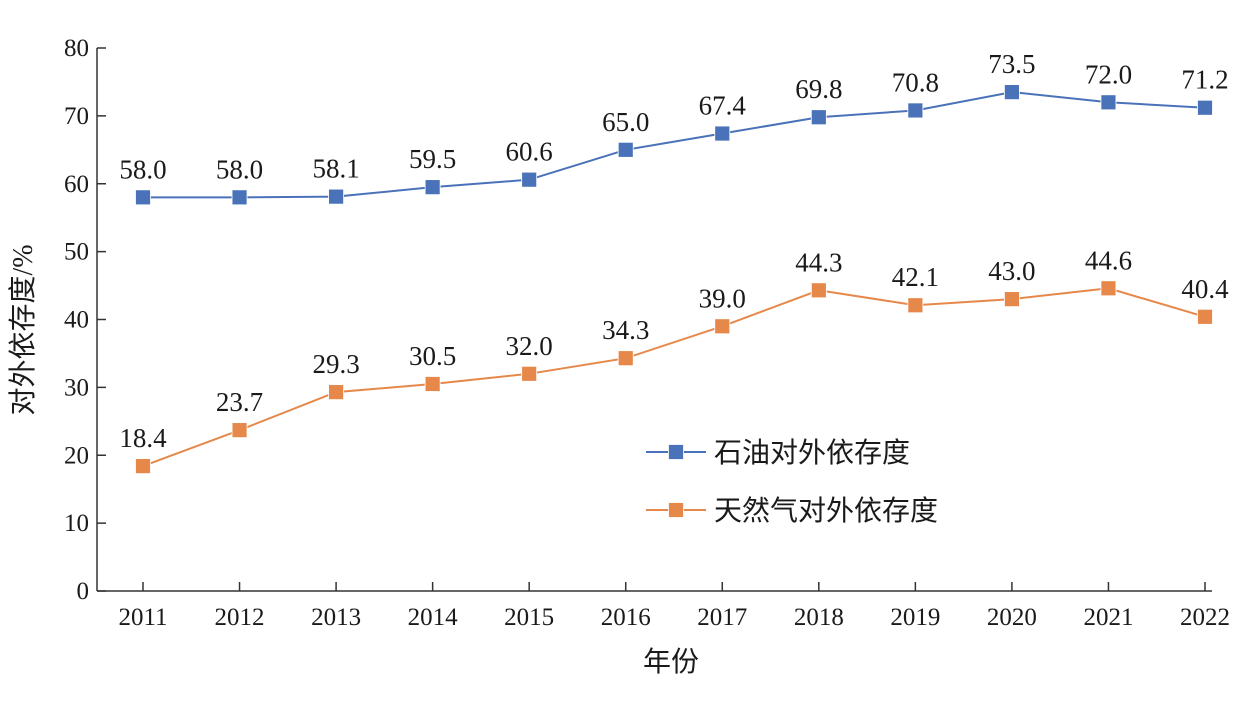 Image resolution: width=1243 pixels, height=710 pixels. Describe the element at coordinates (1205, 289) in the screenshot. I see `data-label: 40.4` at that location.